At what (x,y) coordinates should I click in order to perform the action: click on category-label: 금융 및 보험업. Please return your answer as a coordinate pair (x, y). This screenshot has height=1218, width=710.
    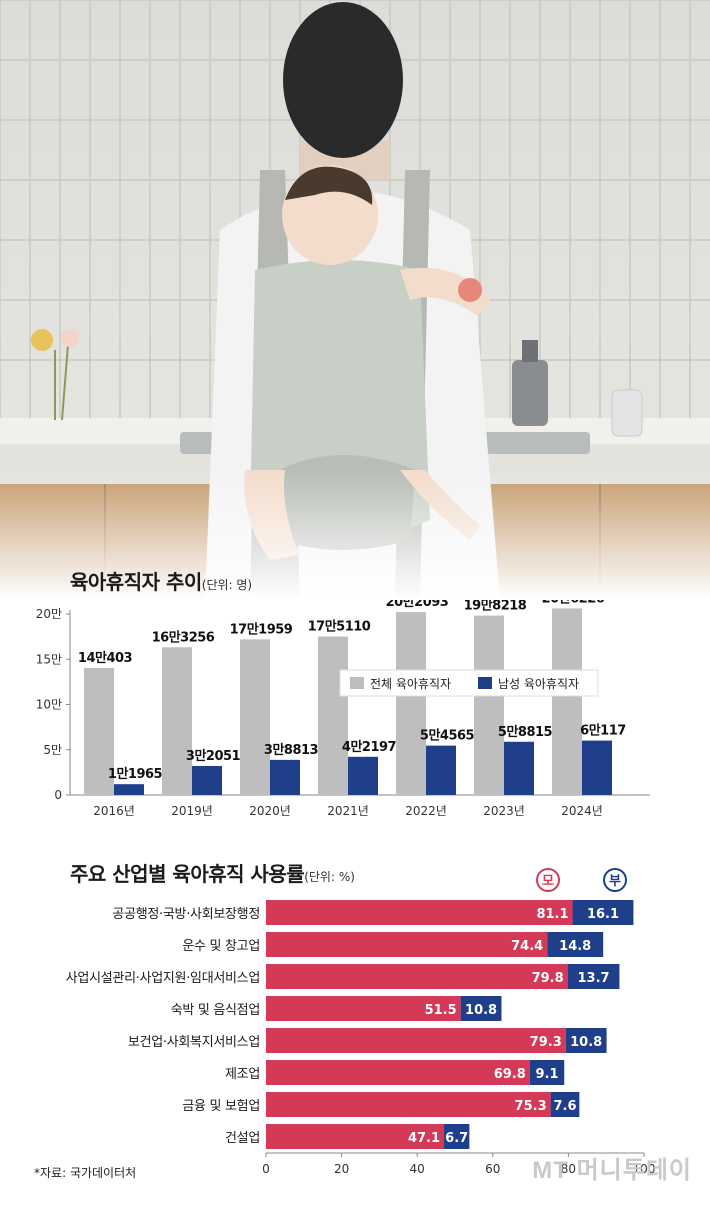
    Looking at the image, I should click on (221, 1106).